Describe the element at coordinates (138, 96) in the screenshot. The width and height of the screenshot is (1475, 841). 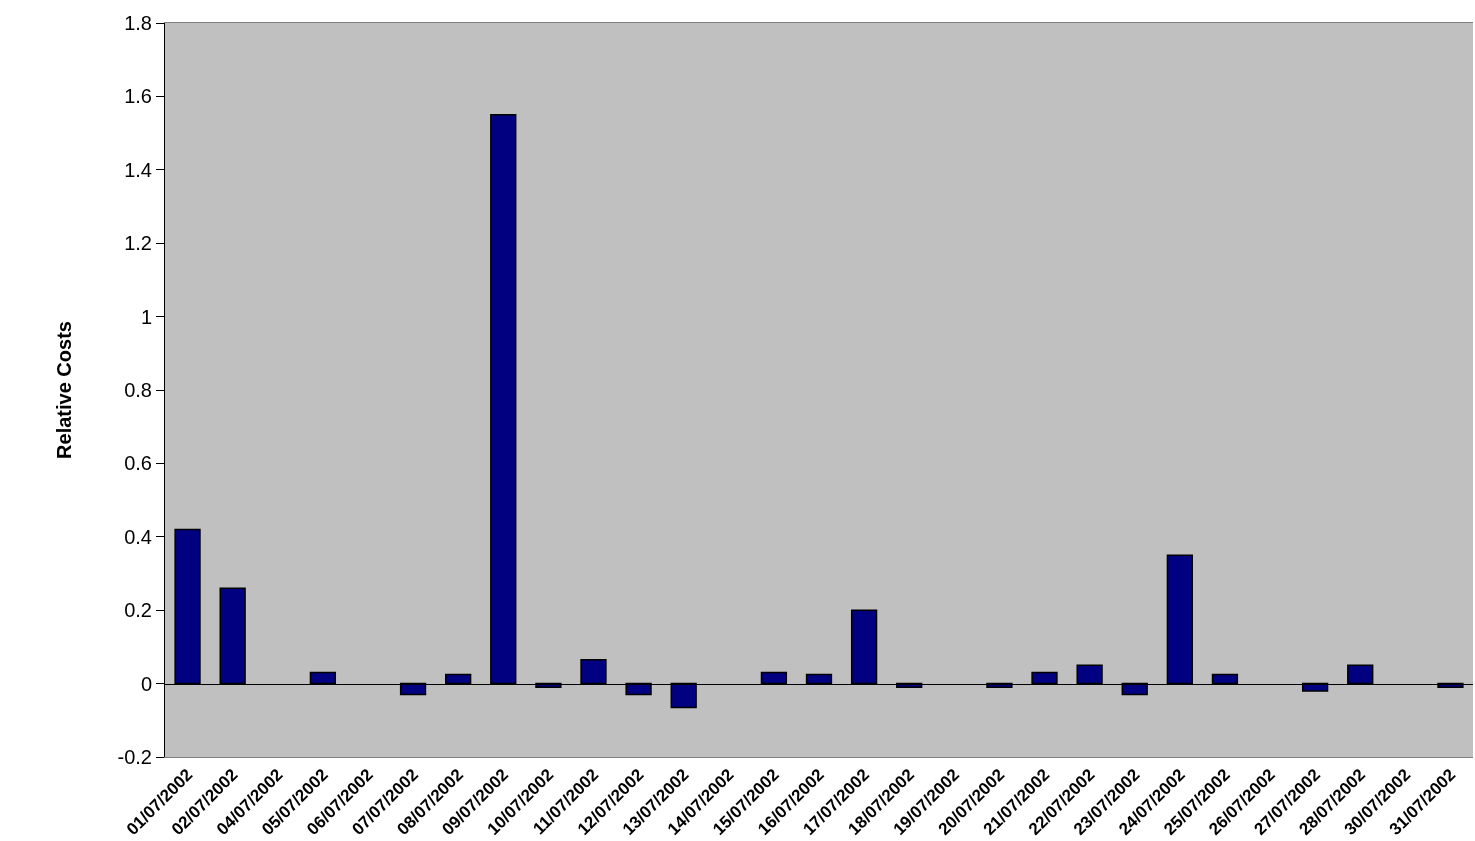
I see `y-tick-label: 1.6` at that location.